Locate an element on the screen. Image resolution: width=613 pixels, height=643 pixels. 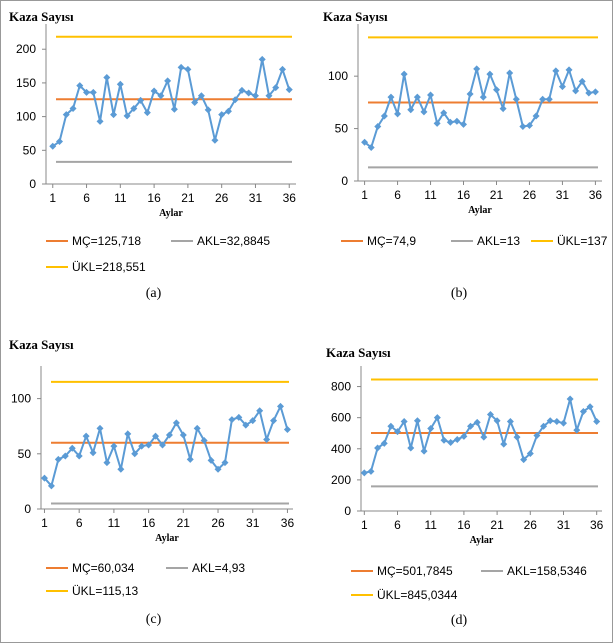
x-tick-label: 16 is located at coordinates (149, 523).